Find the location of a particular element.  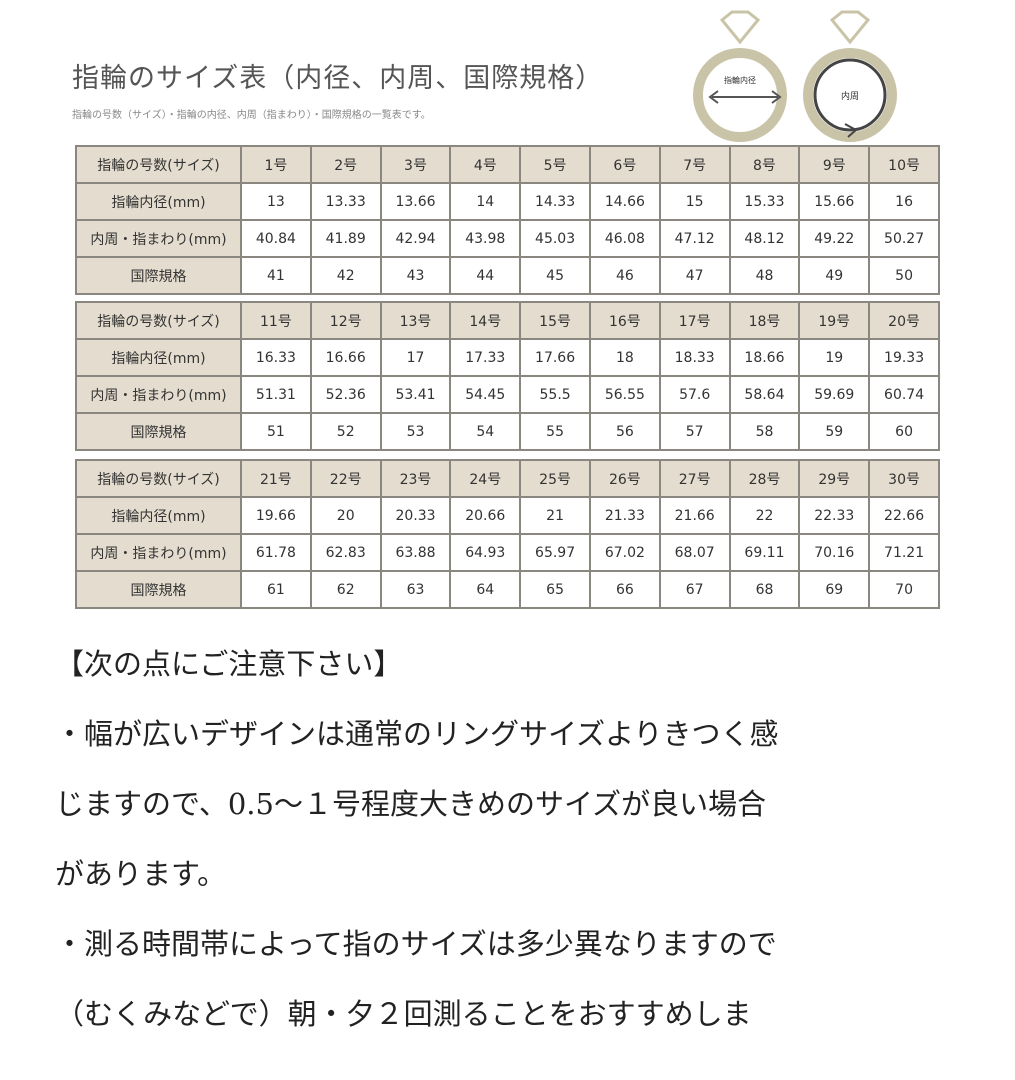

note-line: （むくみなどで）朝・夕２回測ることをおすすめしま is located at coordinates (403, 1014).